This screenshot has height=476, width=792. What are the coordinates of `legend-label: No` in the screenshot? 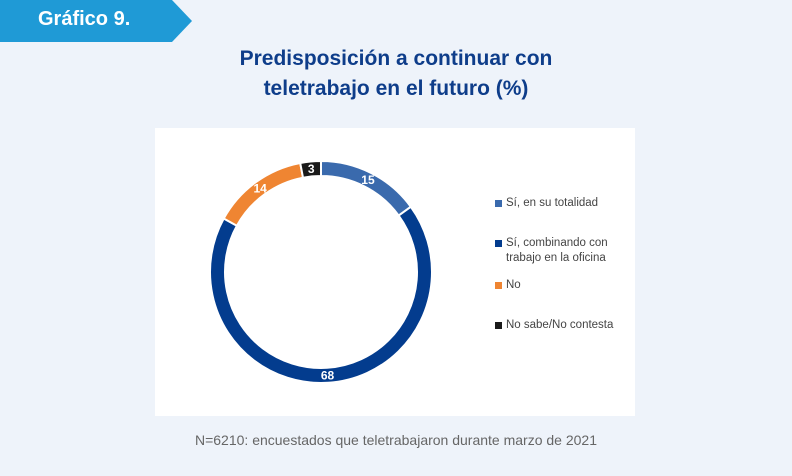 It's located at (513, 285).